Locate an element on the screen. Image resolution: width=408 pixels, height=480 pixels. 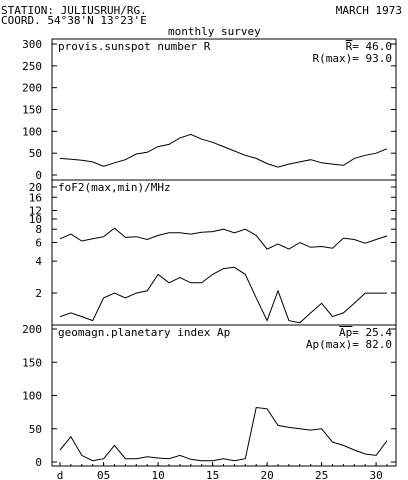
y-tick-label: 16 is located at coordinates (35, 197).